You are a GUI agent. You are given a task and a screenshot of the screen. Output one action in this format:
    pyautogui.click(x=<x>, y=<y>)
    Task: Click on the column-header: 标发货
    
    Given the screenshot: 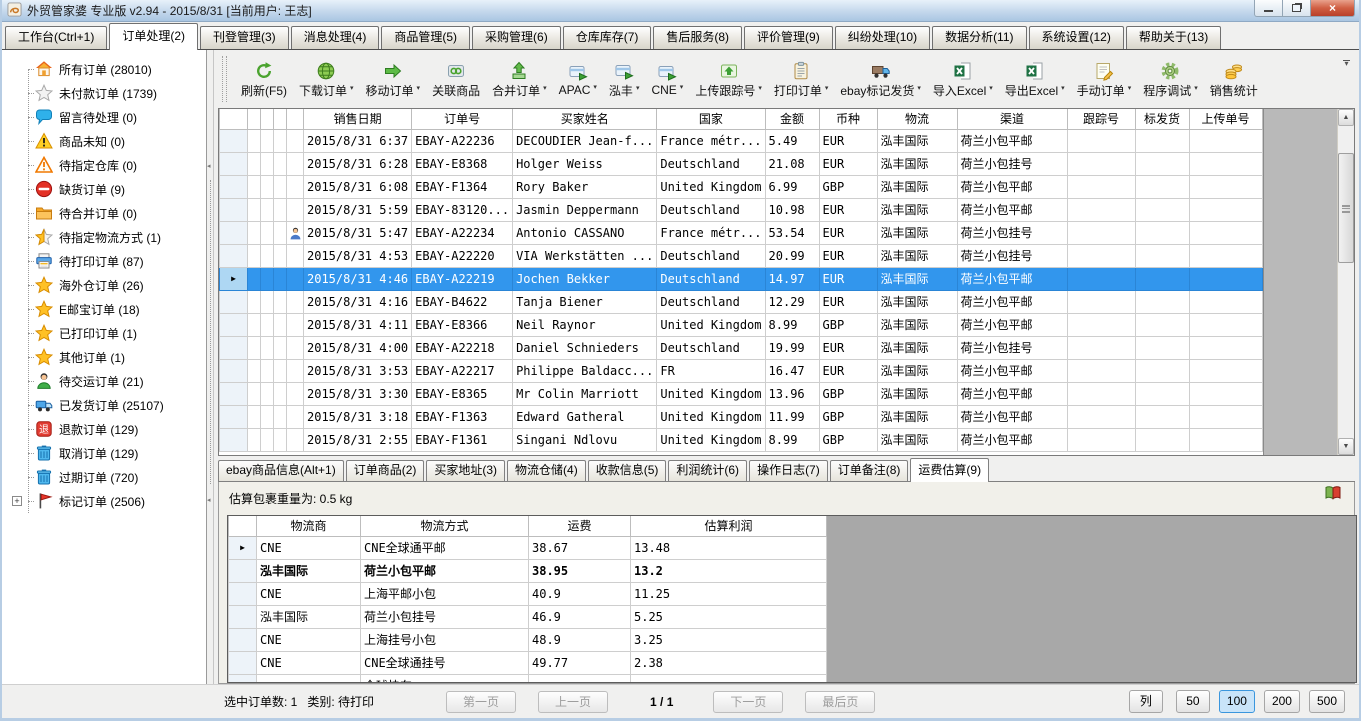 What is the action you would take?
    pyautogui.click(x=1162, y=119)
    